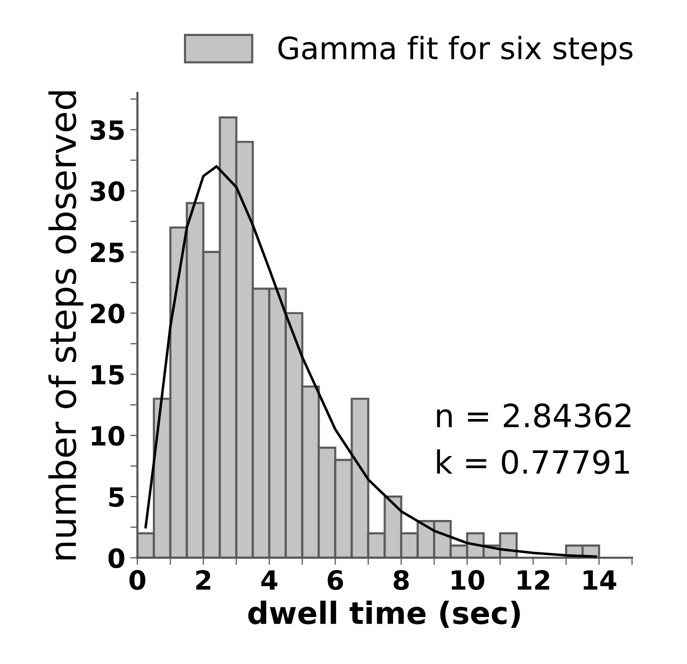 This screenshot has height=664, width=687. What do you see at coordinates (455, 51) in the screenshot?
I see `legend-label: Gamma fit for six steps` at bounding box center [455, 51].